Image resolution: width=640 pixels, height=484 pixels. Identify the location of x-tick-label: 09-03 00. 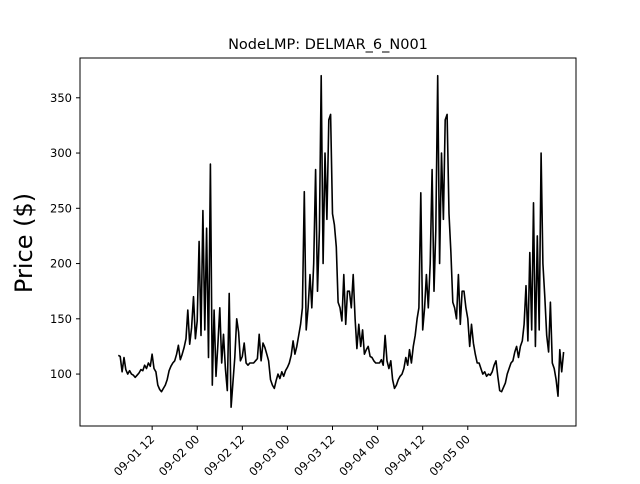
(269, 455).